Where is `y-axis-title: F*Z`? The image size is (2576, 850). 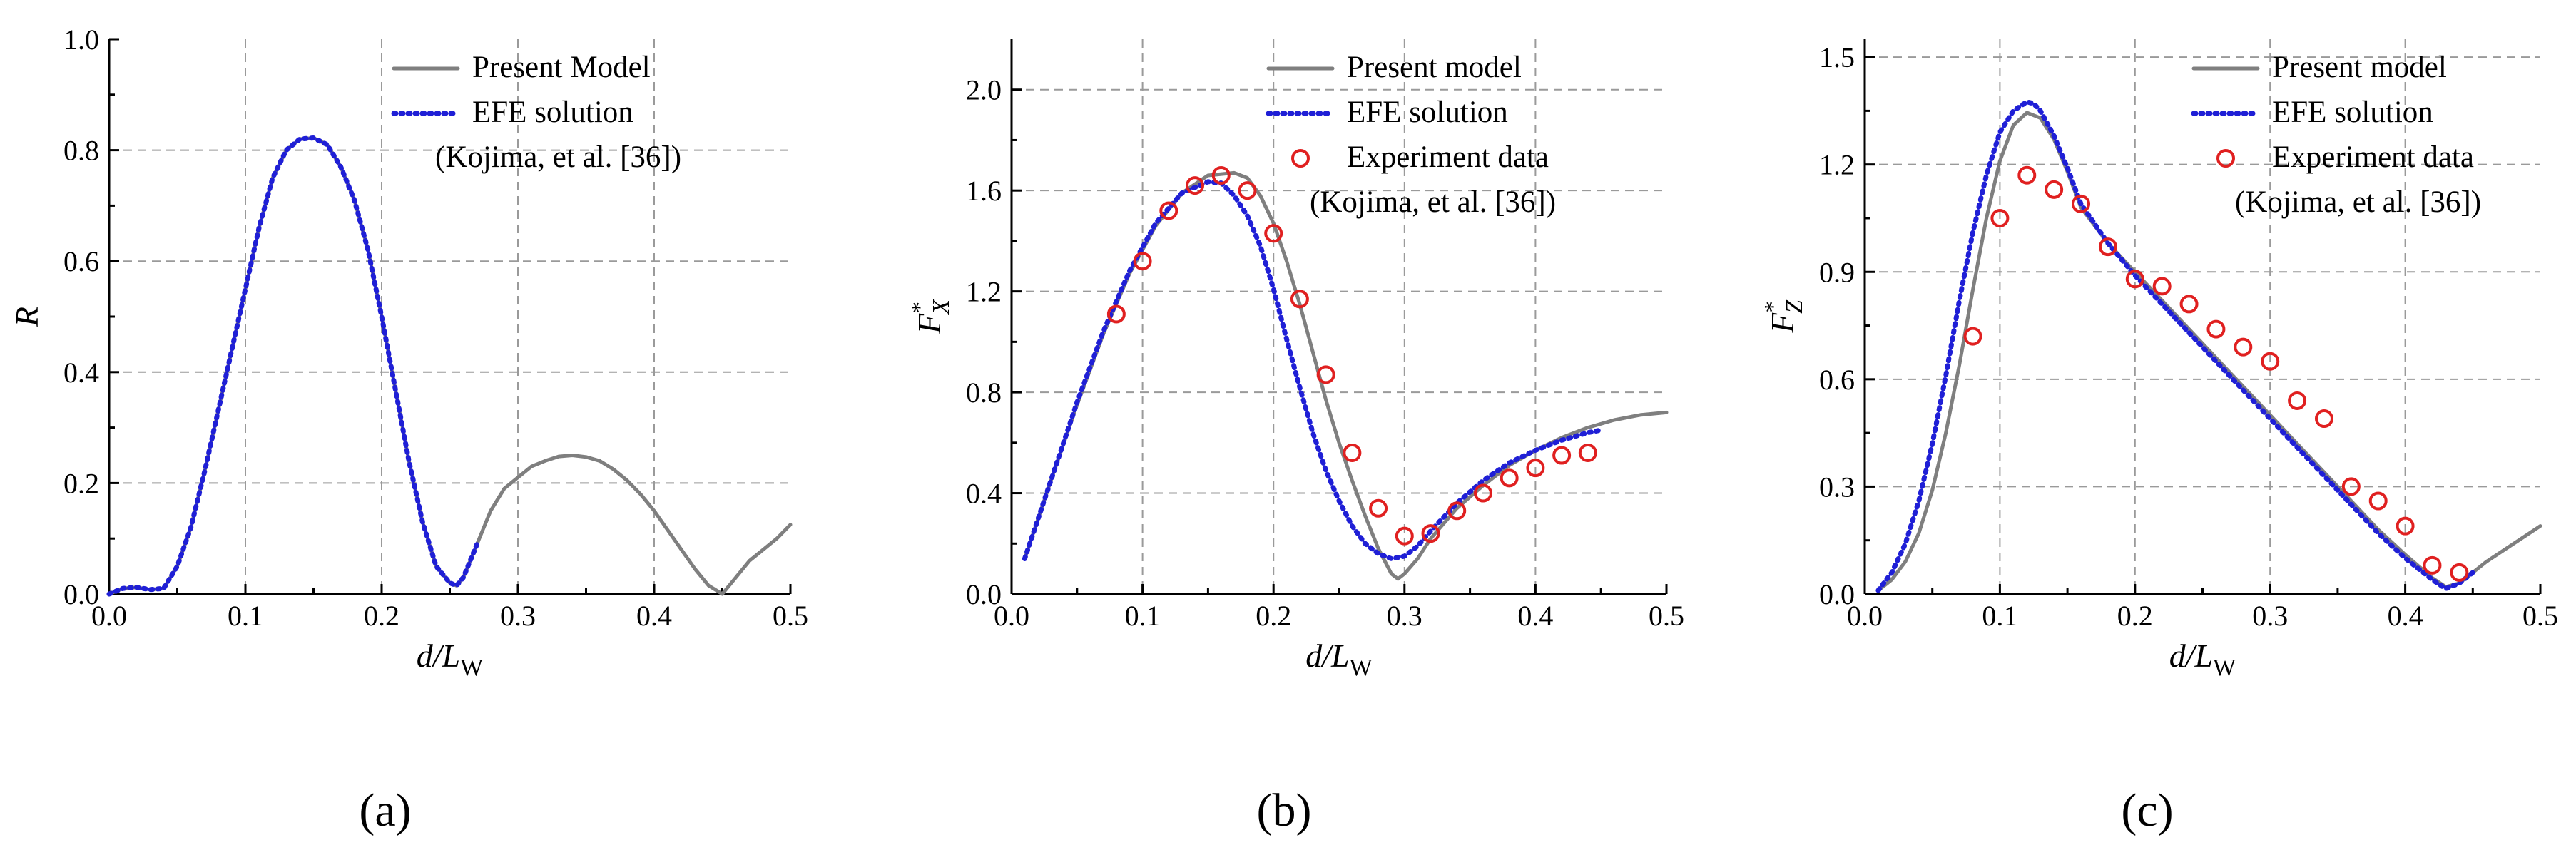 y-axis-title: F*Z is located at coordinates (1784, 316).